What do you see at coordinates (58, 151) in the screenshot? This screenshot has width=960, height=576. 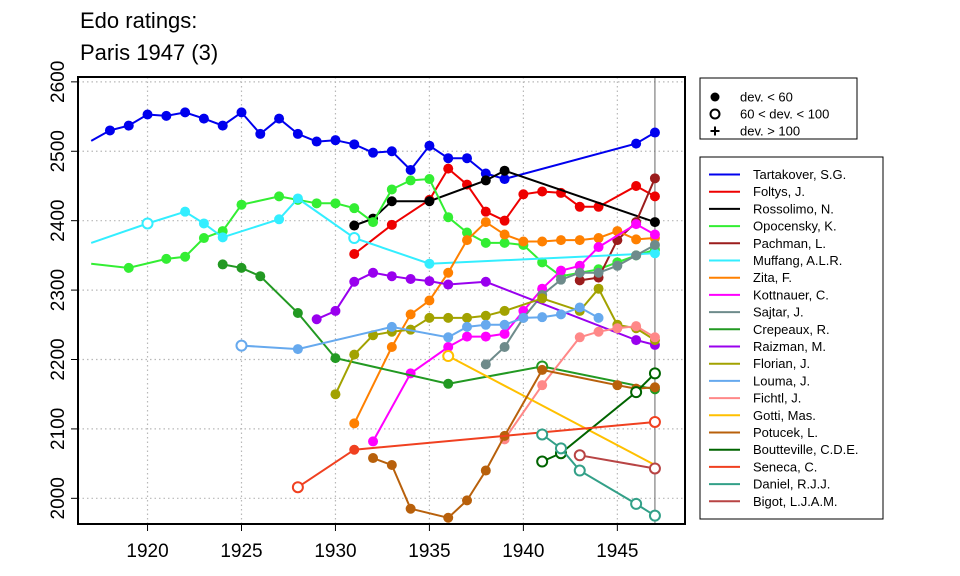 I see `y-tick-label: 2500` at bounding box center [58, 151].